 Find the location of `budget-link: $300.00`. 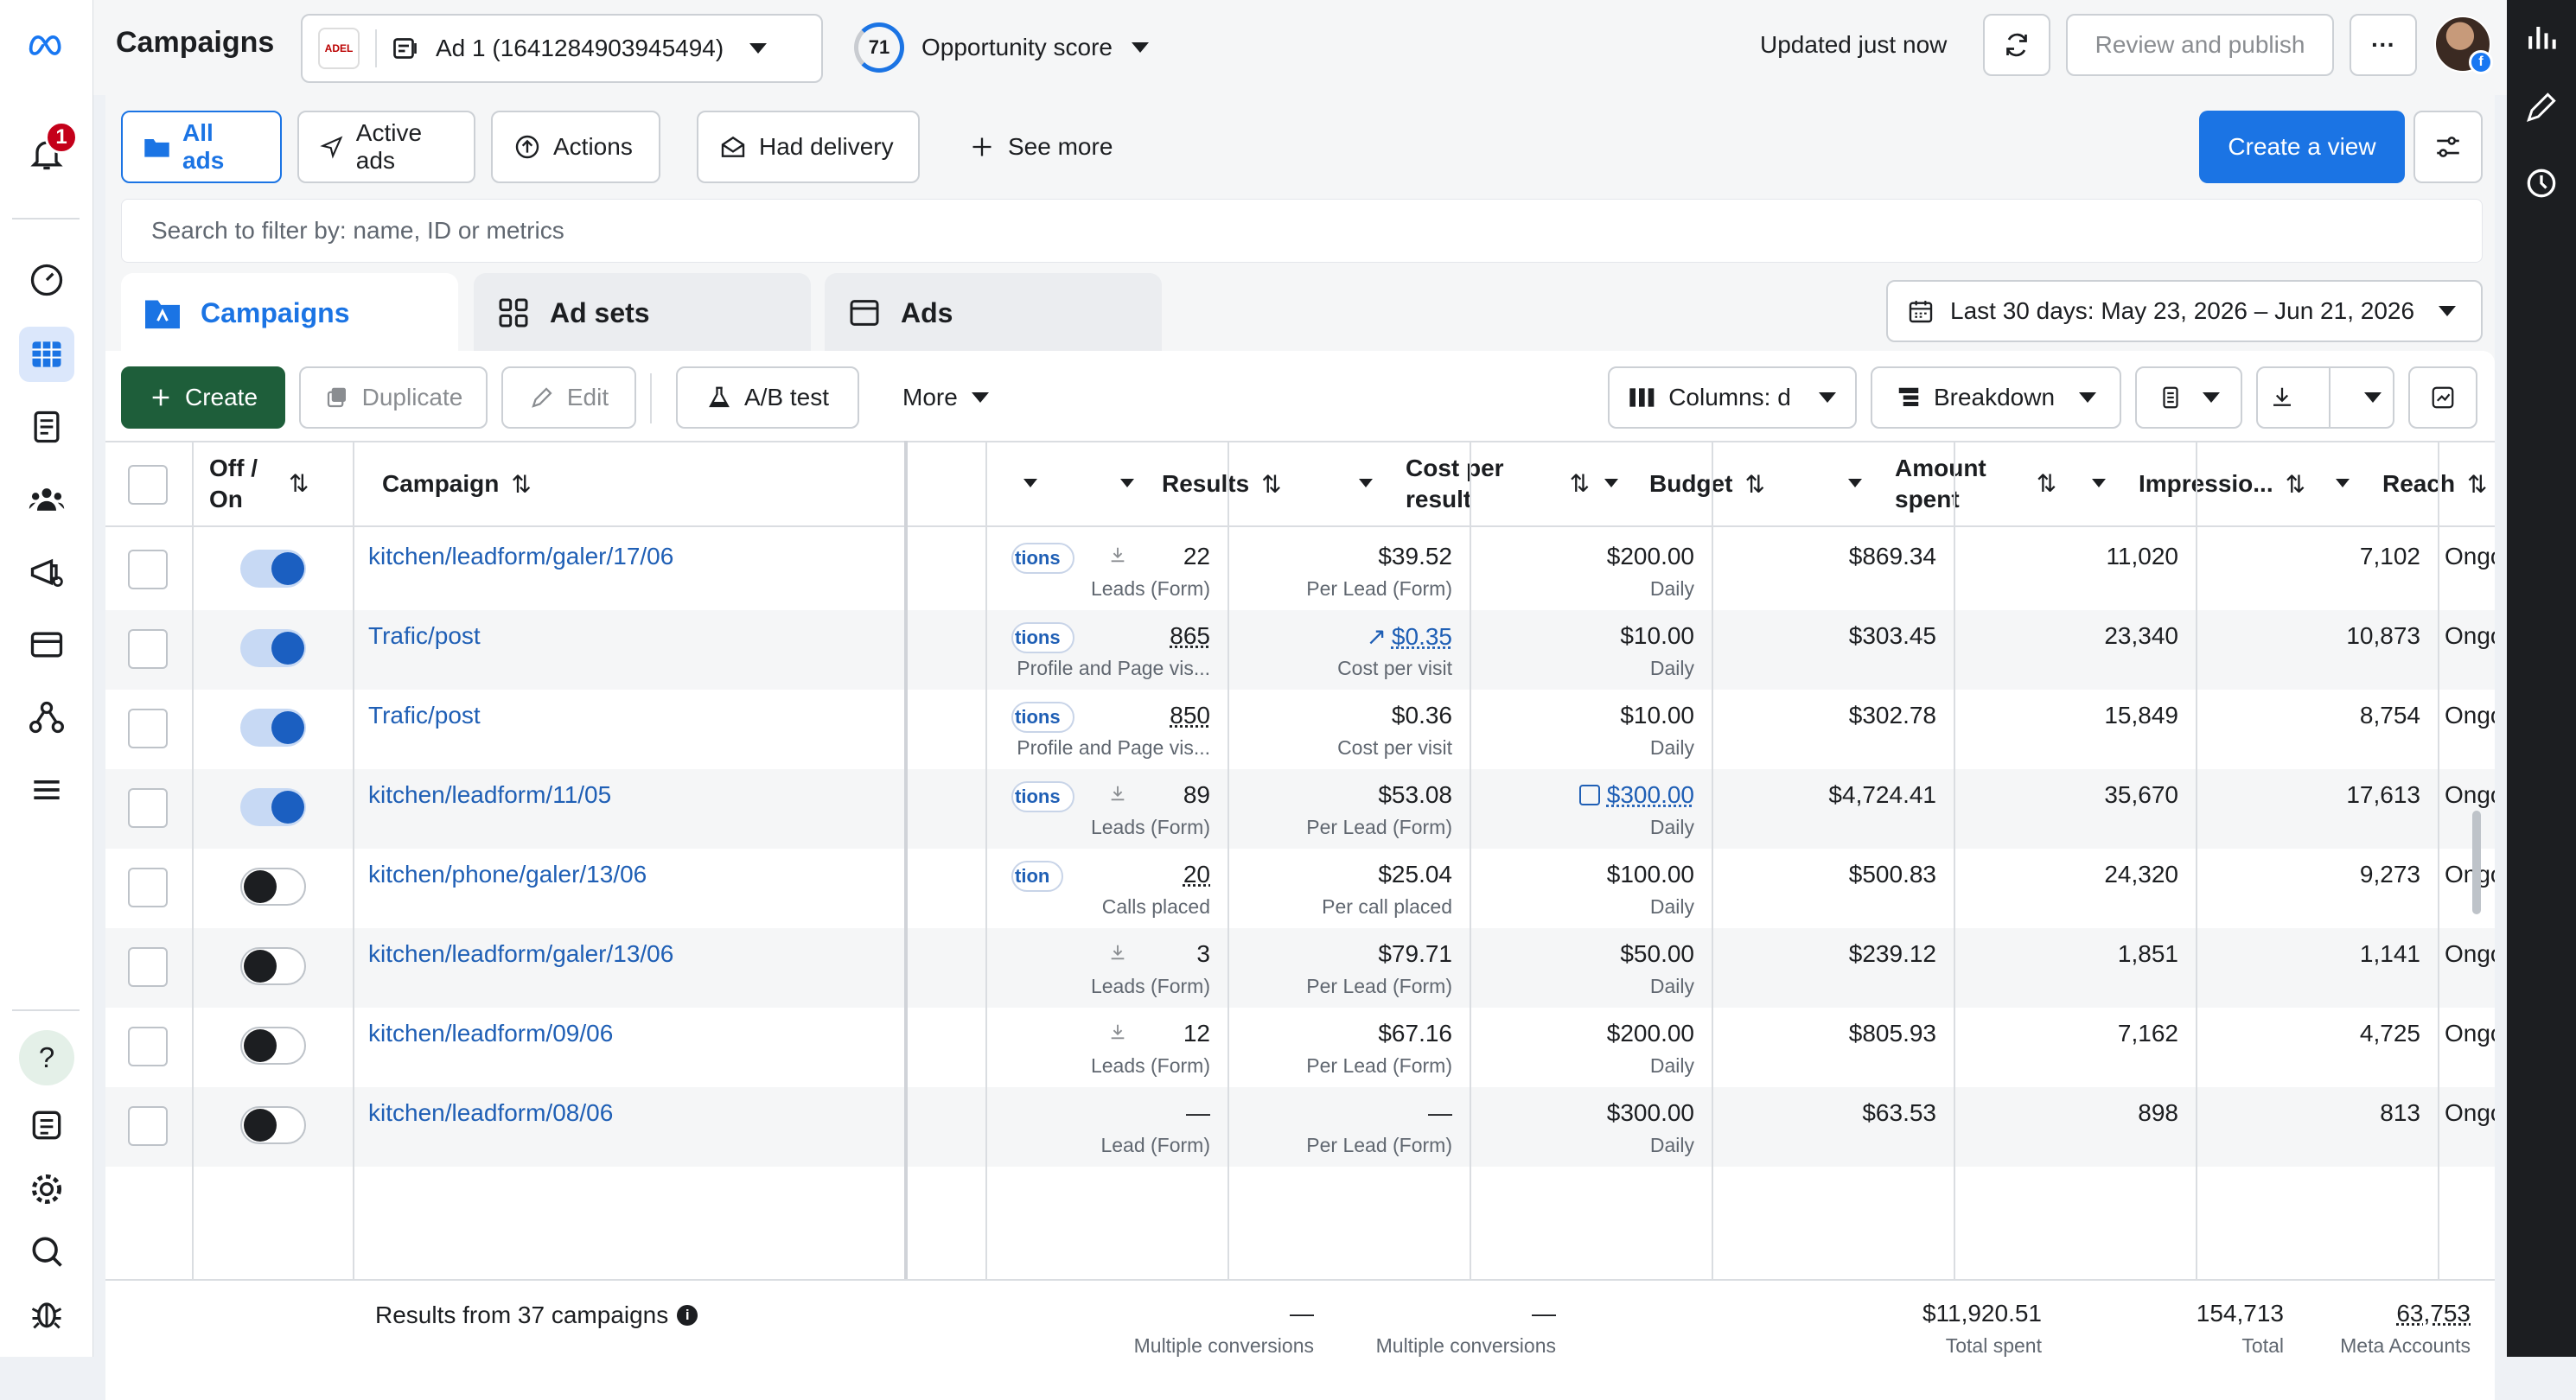

budget-link: $300.00 is located at coordinates (1591, 795).